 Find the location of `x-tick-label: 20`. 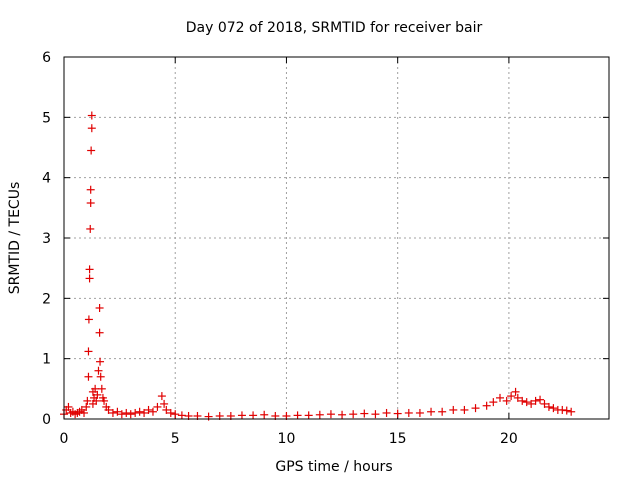

x-tick-label: 20 is located at coordinates (509, 439).